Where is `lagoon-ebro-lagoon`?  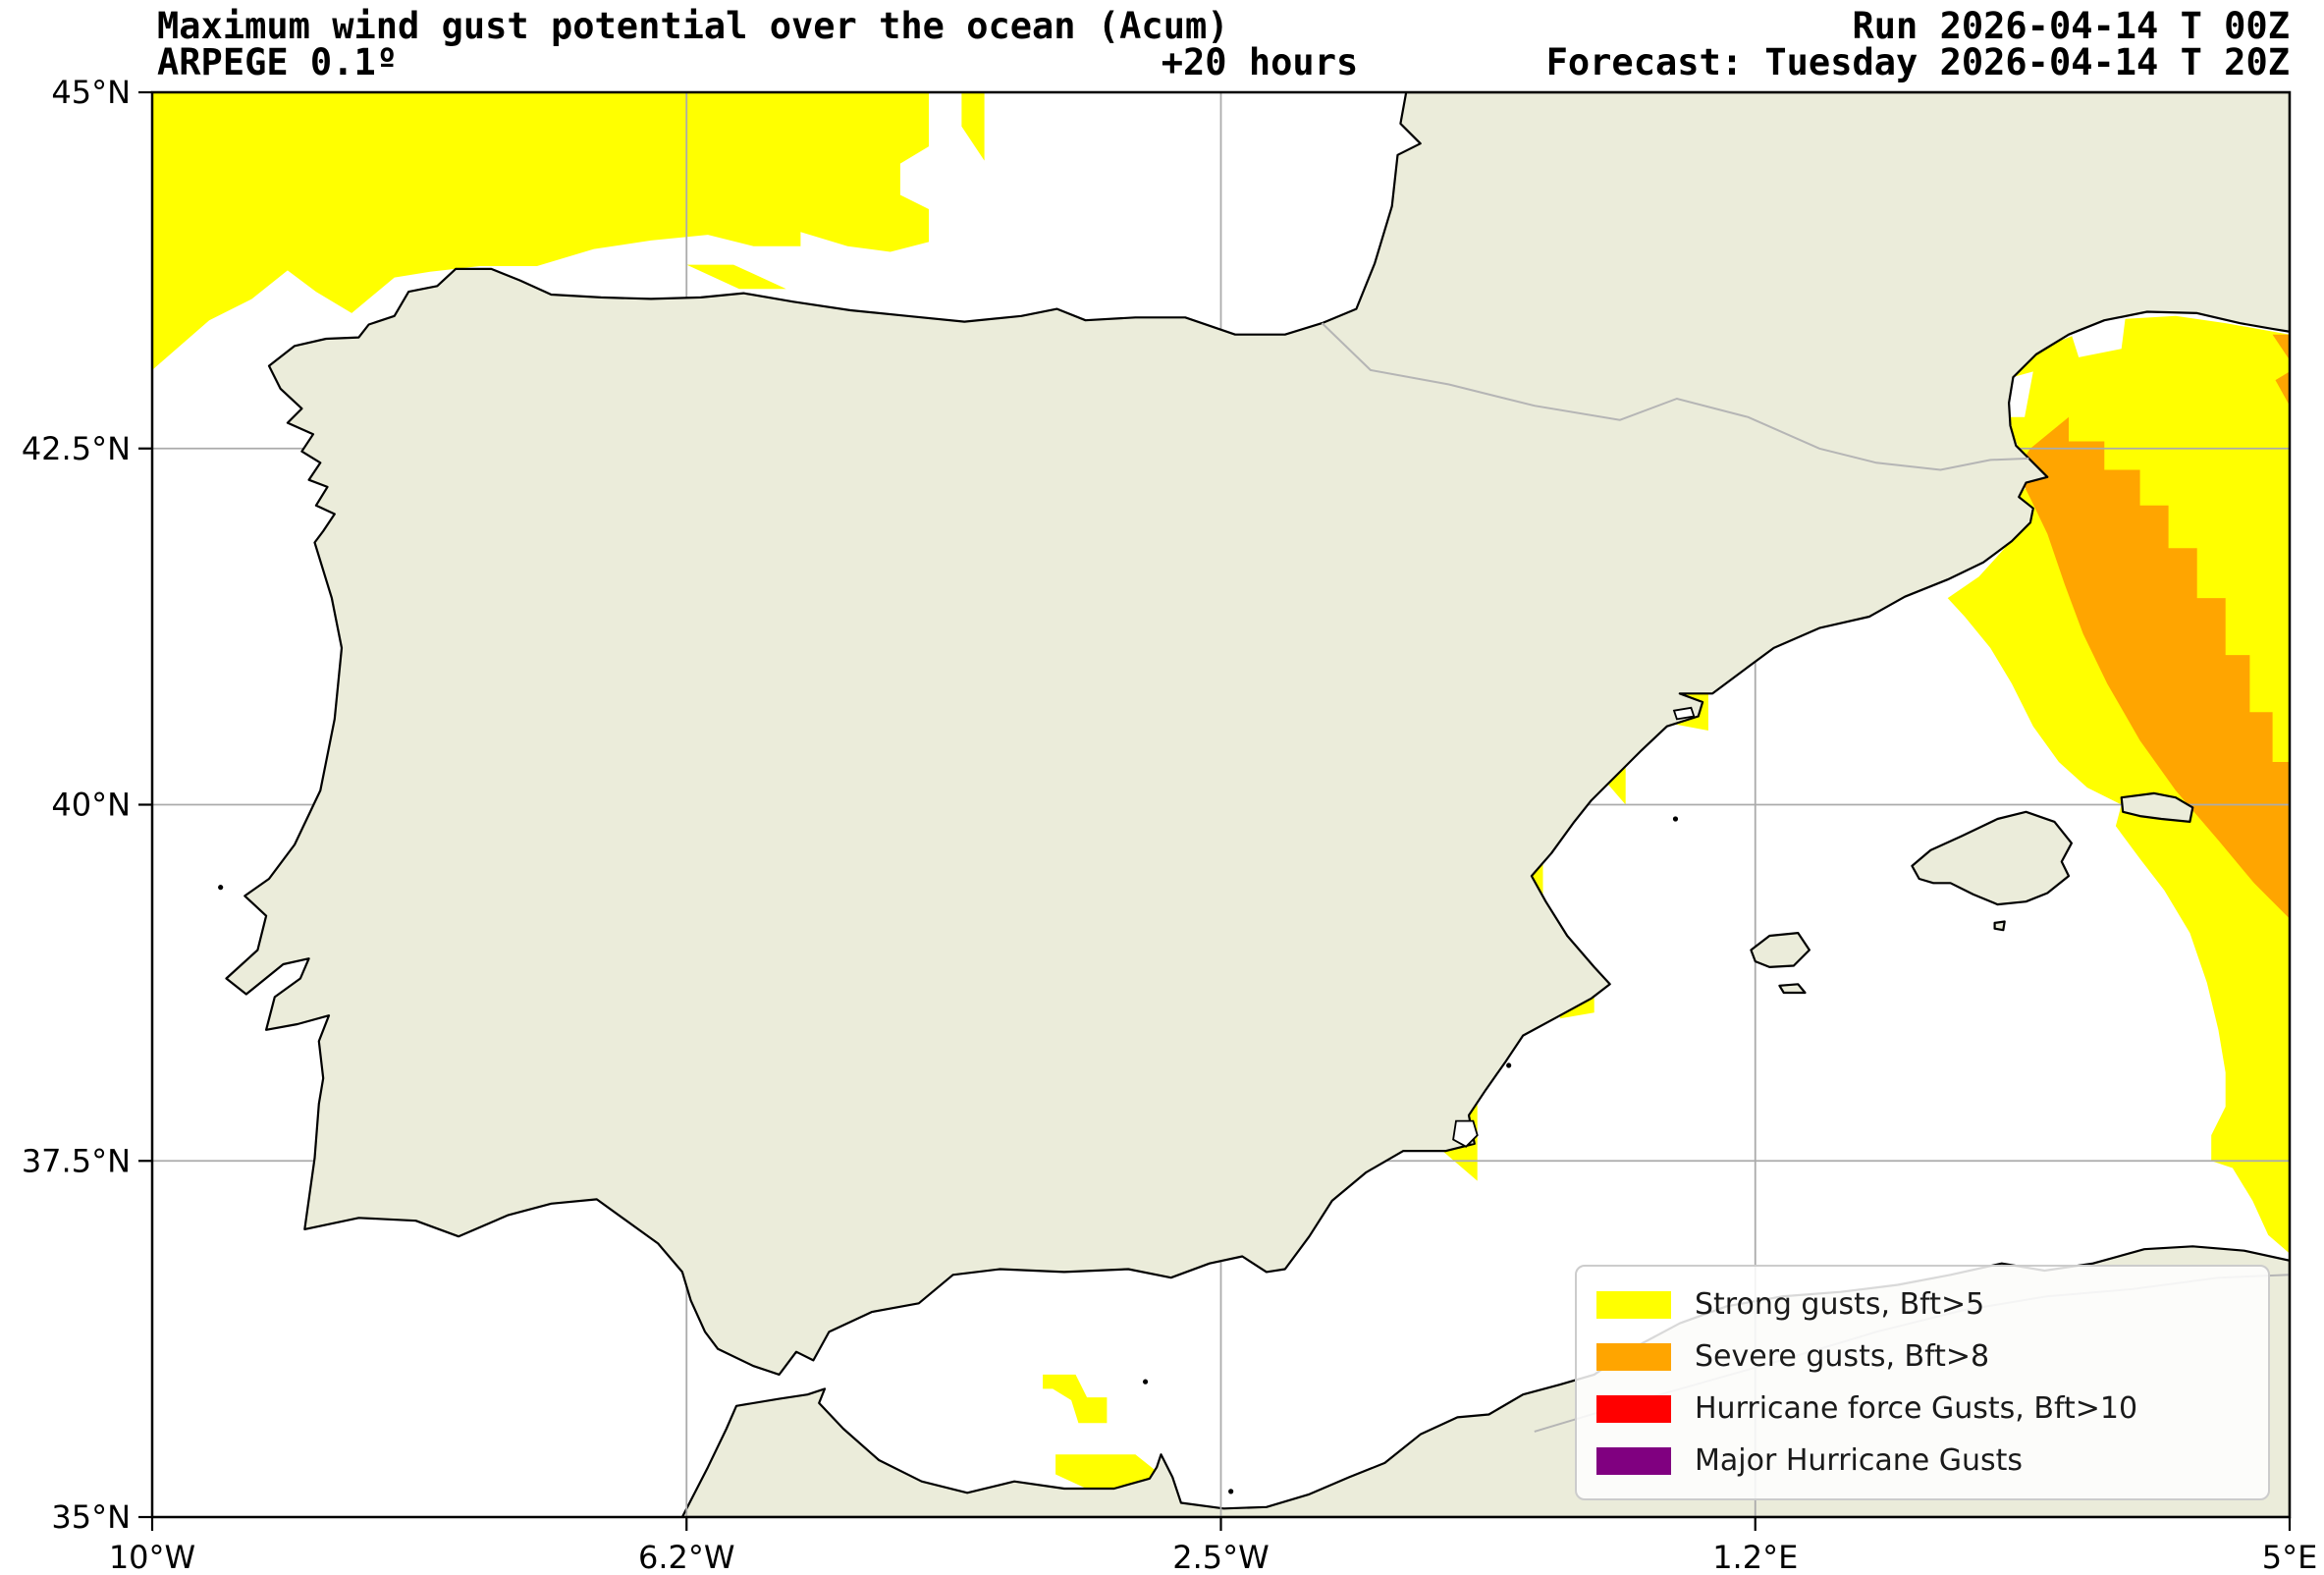 lagoon-ebro-lagoon is located at coordinates (1684, 713).